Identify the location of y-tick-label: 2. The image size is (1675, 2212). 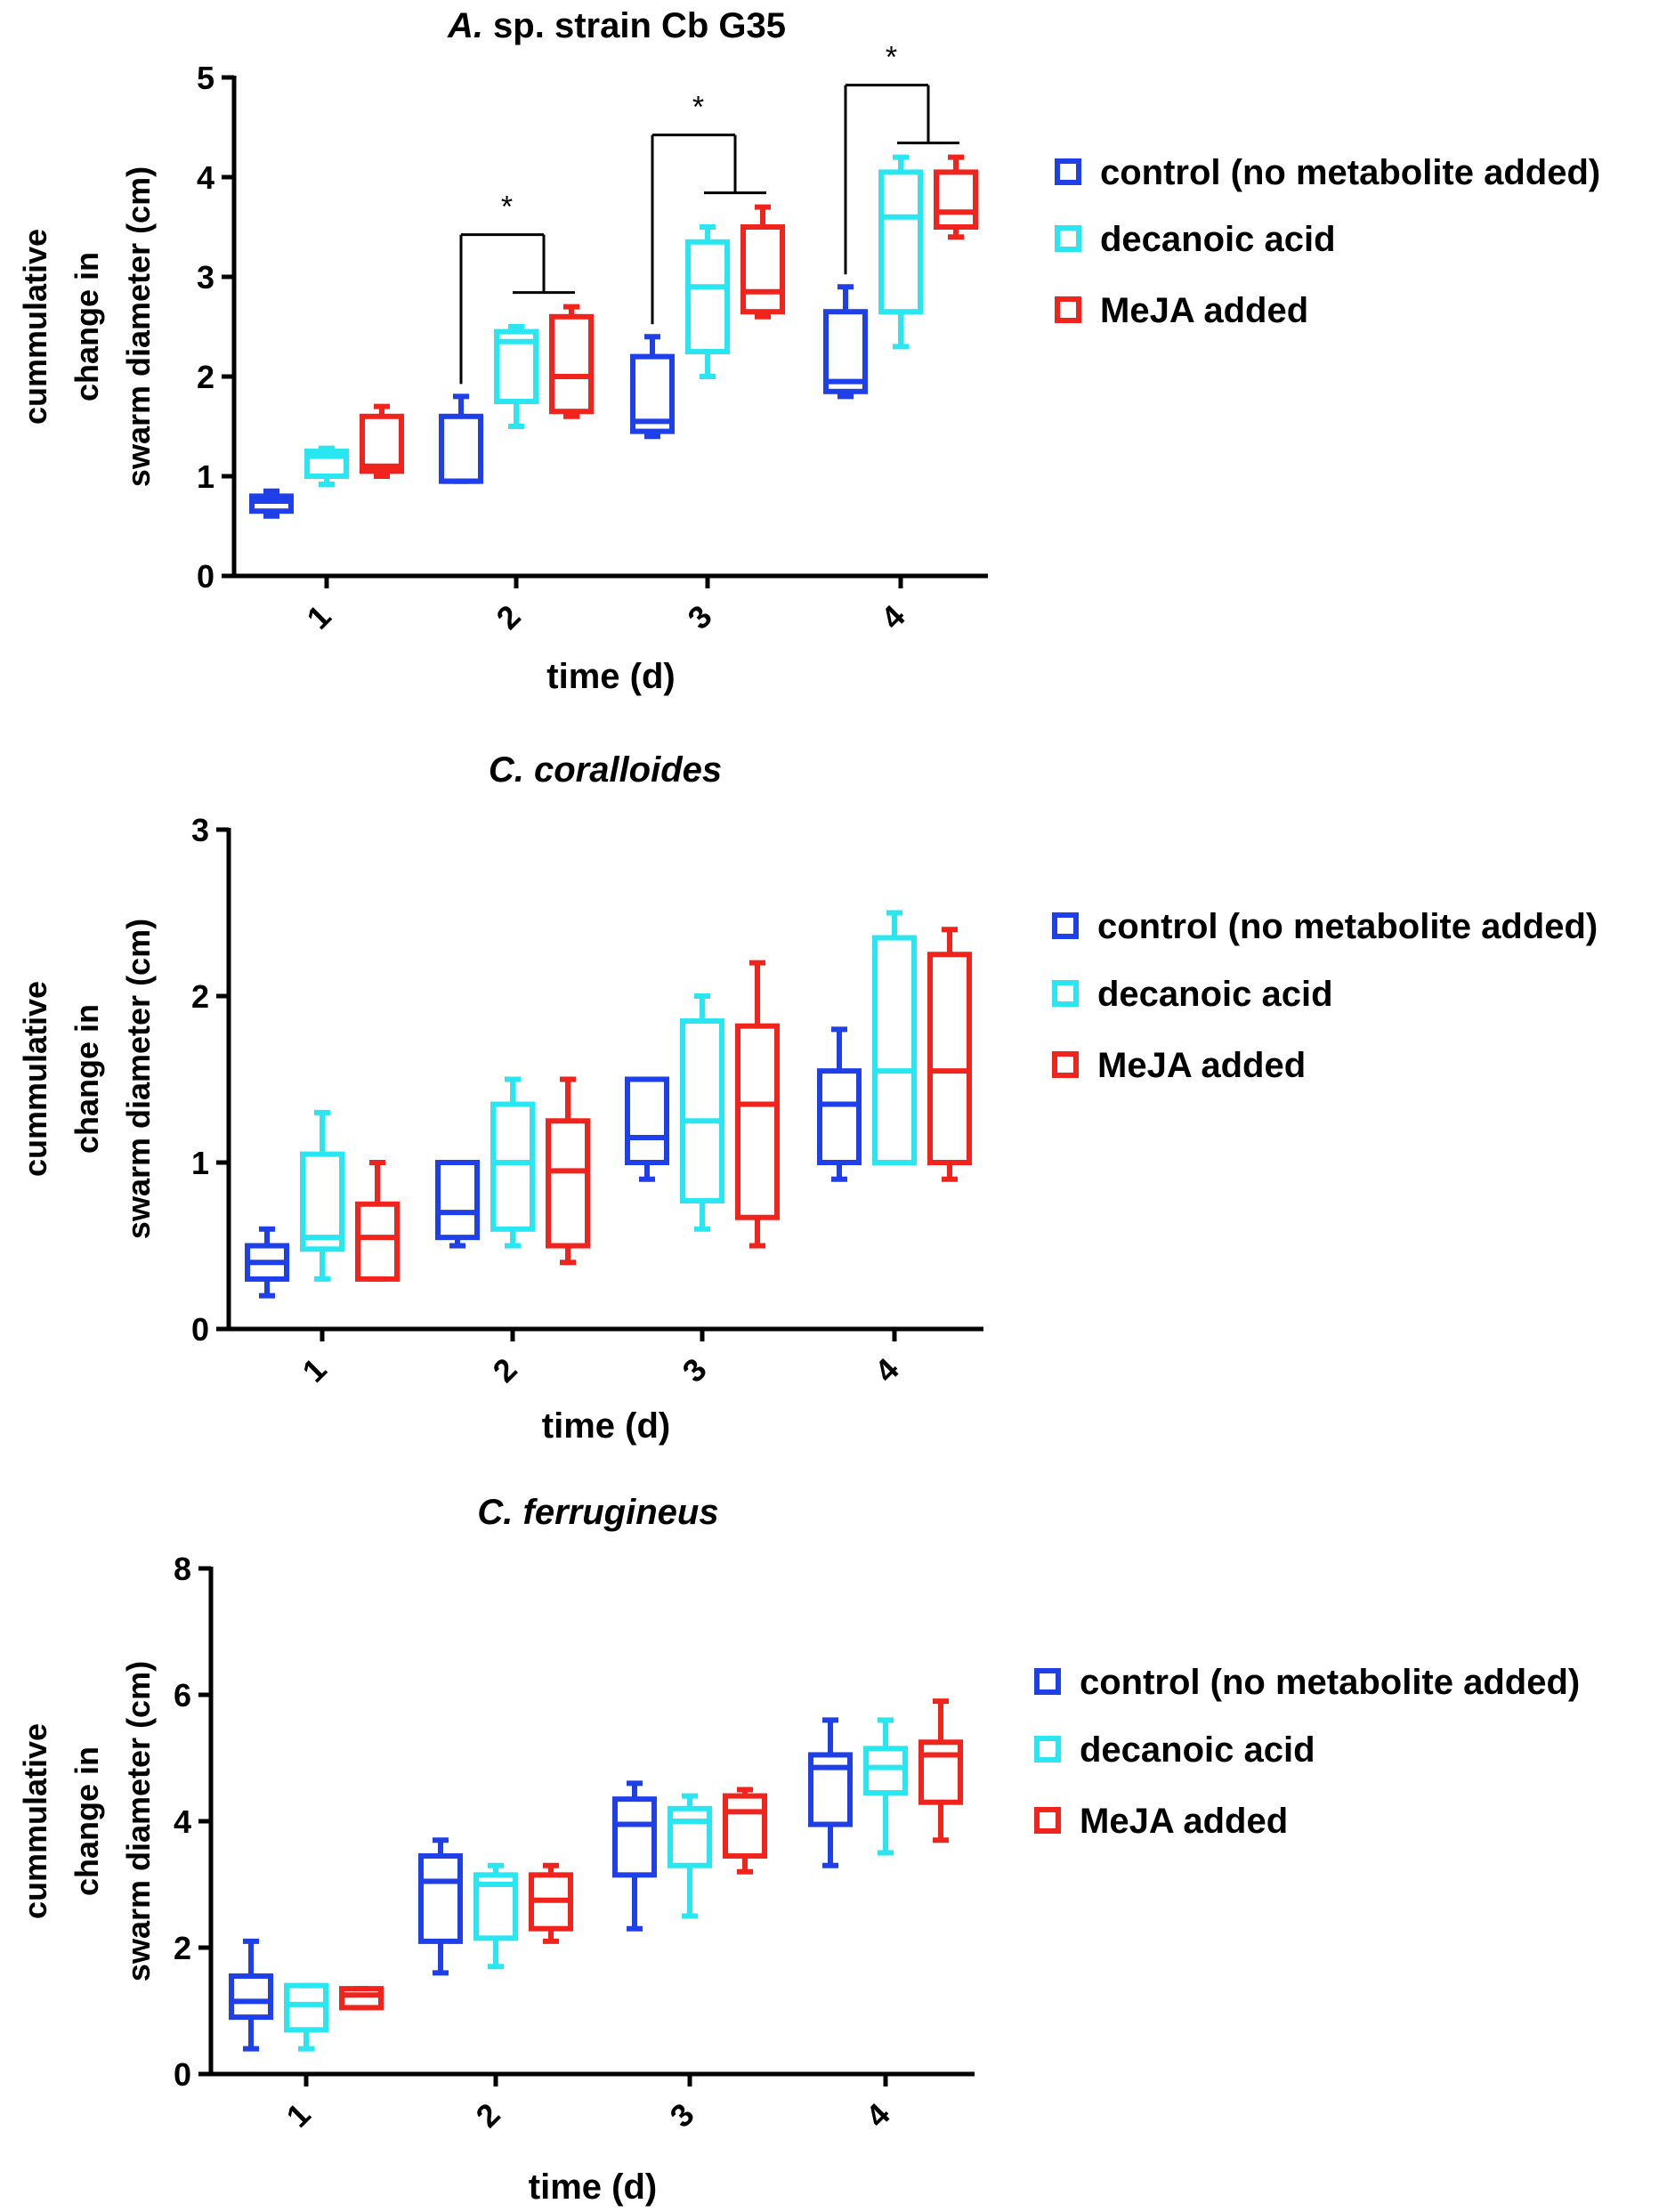
(205, 377).